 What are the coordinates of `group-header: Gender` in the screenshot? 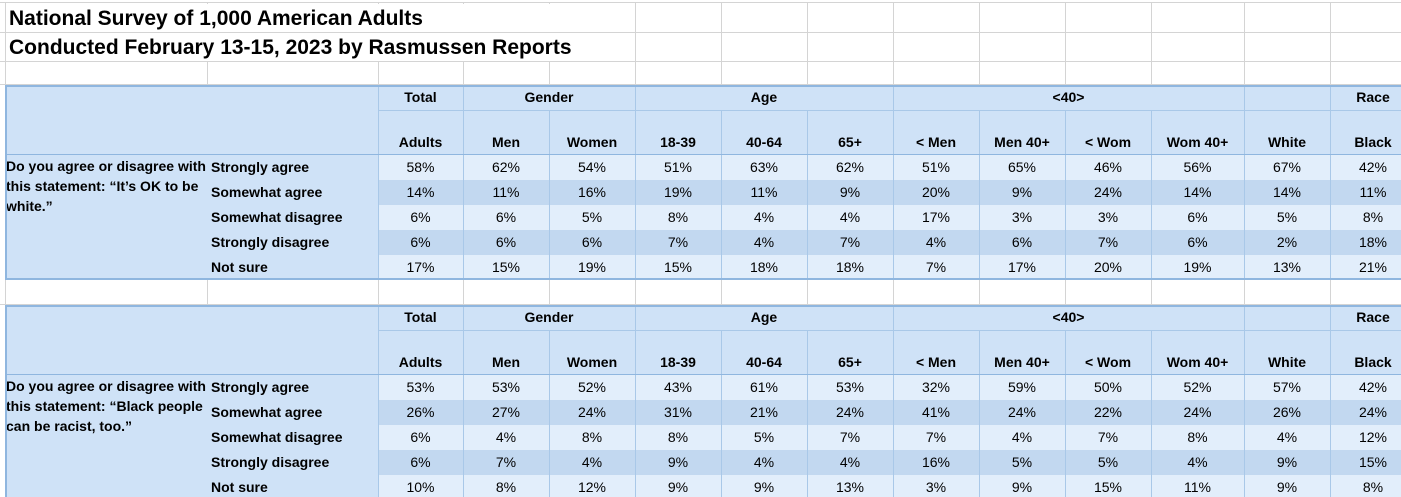 It's located at (549, 317).